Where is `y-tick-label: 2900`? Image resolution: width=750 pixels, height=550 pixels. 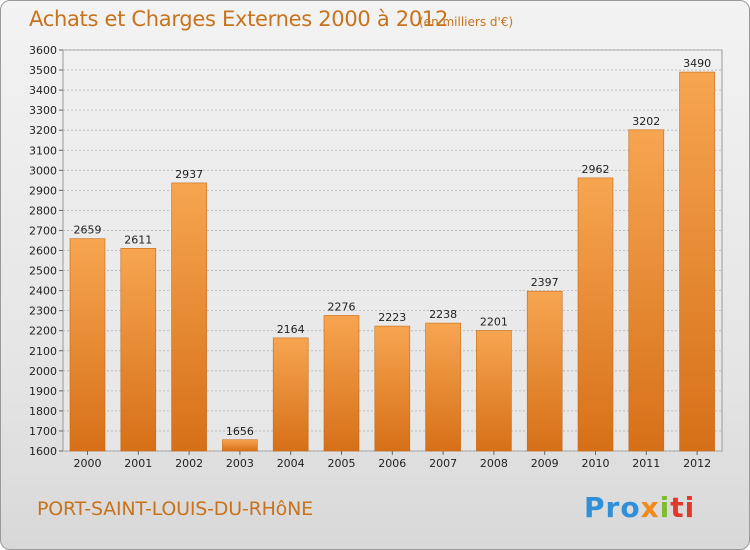 y-tick-label: 2900 is located at coordinates (43, 190).